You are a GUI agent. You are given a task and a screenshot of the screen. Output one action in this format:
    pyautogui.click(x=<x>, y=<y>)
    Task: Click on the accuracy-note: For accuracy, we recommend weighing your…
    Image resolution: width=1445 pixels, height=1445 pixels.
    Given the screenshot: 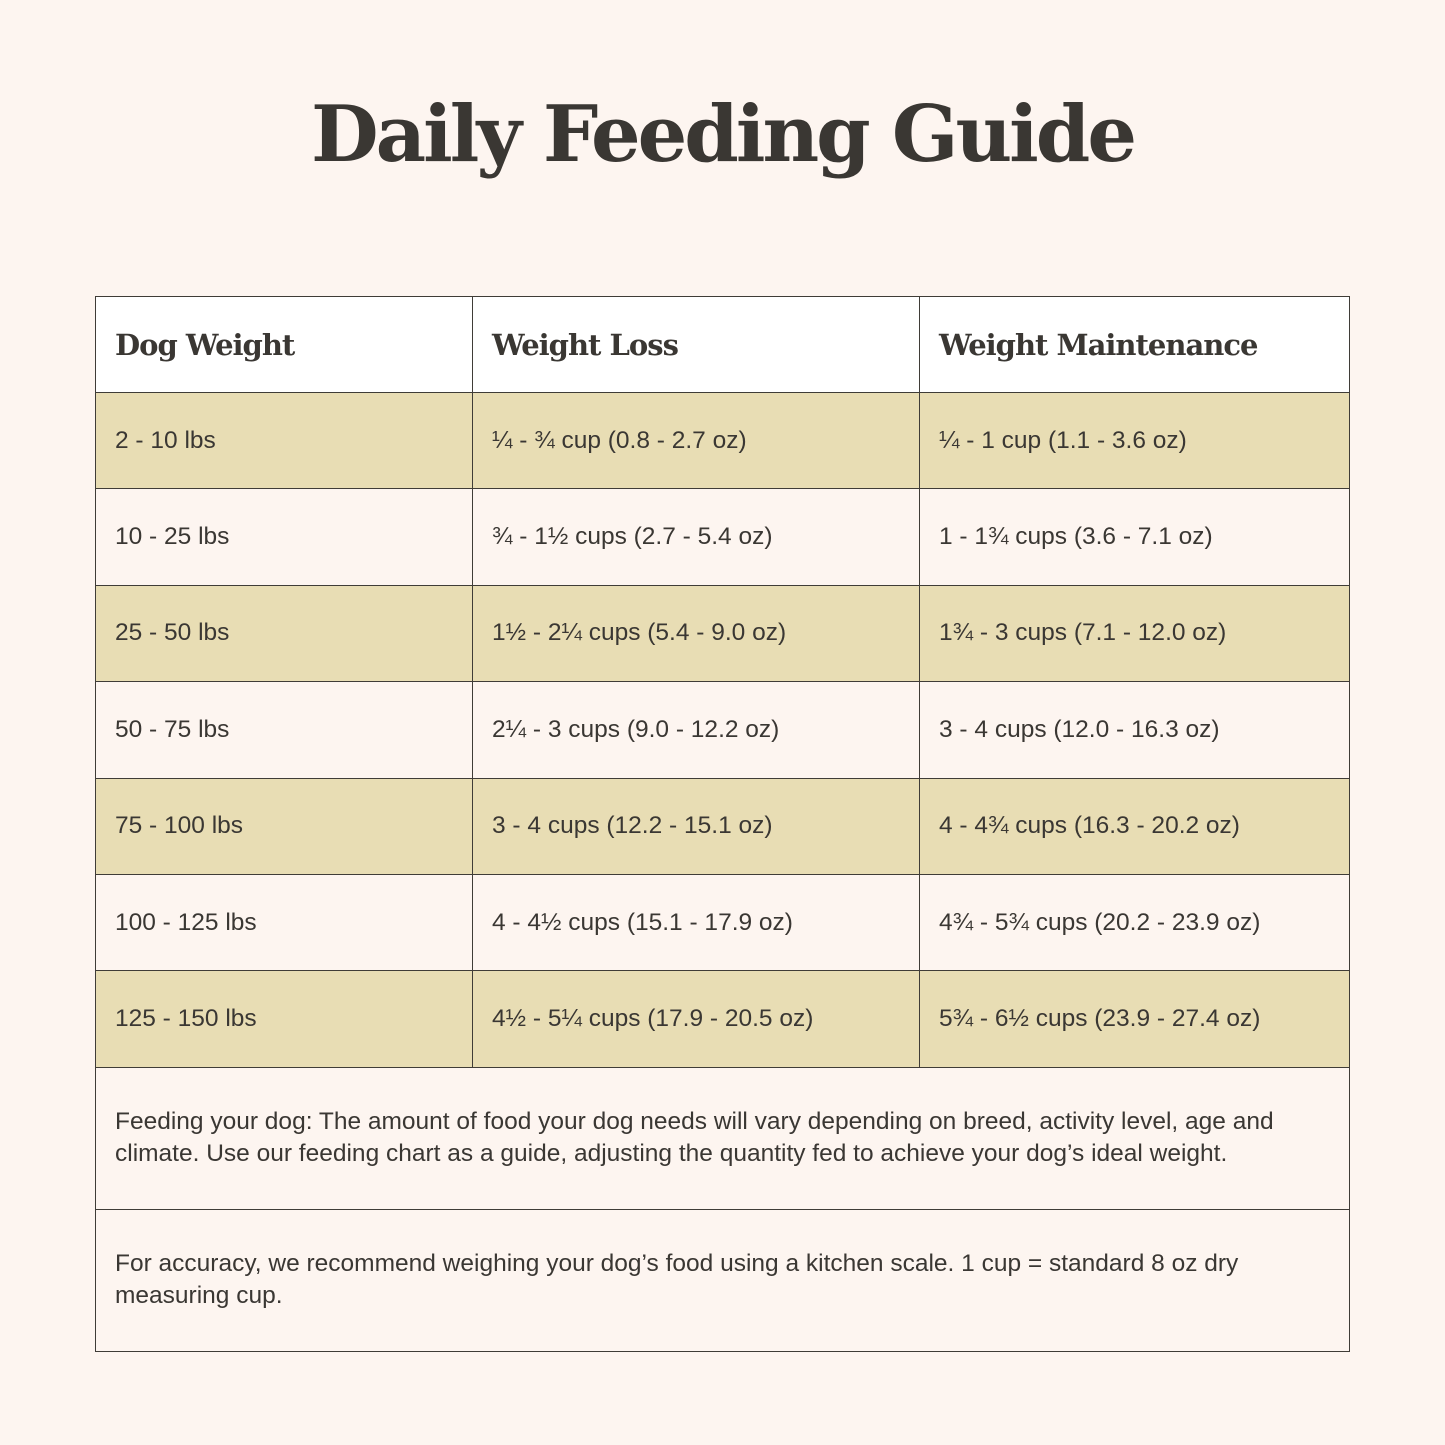 What is the action you would take?
    pyautogui.click(x=722, y=1280)
    